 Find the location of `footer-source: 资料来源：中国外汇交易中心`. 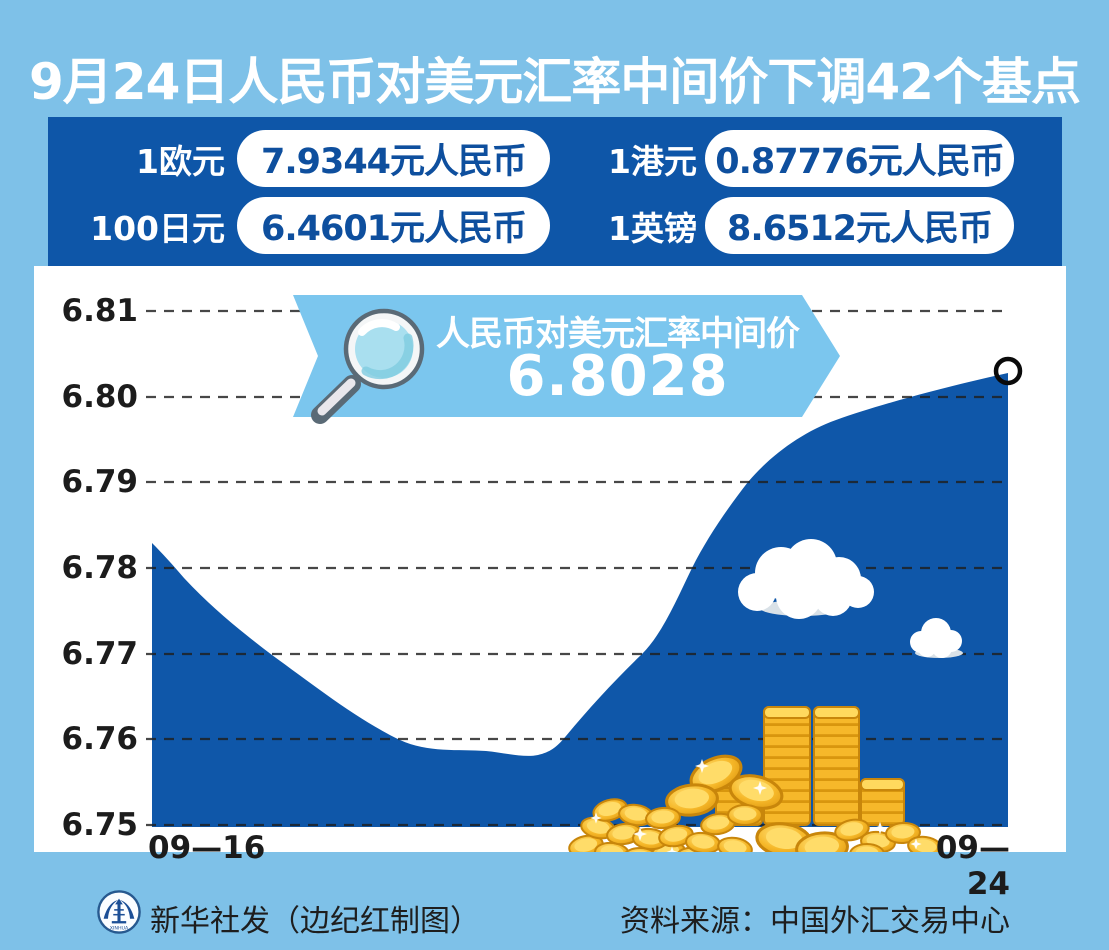

footer-source: 资料来源：中国外汇交易中心 is located at coordinates (815, 921).